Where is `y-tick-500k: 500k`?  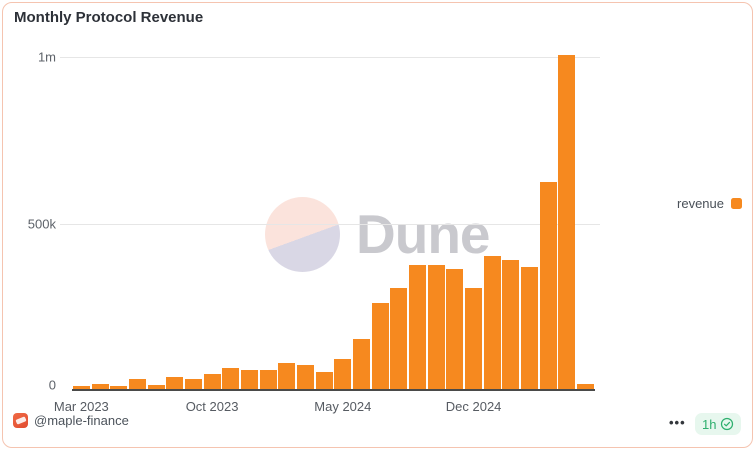 y-tick-500k: 500k is located at coordinates (41, 224).